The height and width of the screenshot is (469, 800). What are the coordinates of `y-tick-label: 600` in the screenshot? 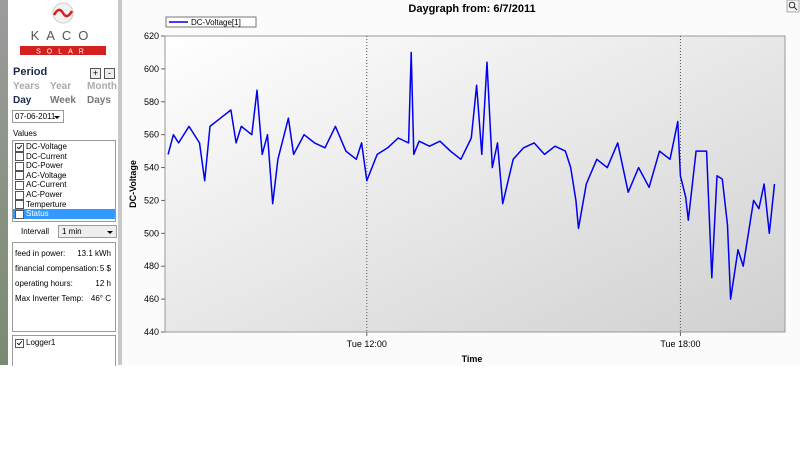 It's located at (151, 69).